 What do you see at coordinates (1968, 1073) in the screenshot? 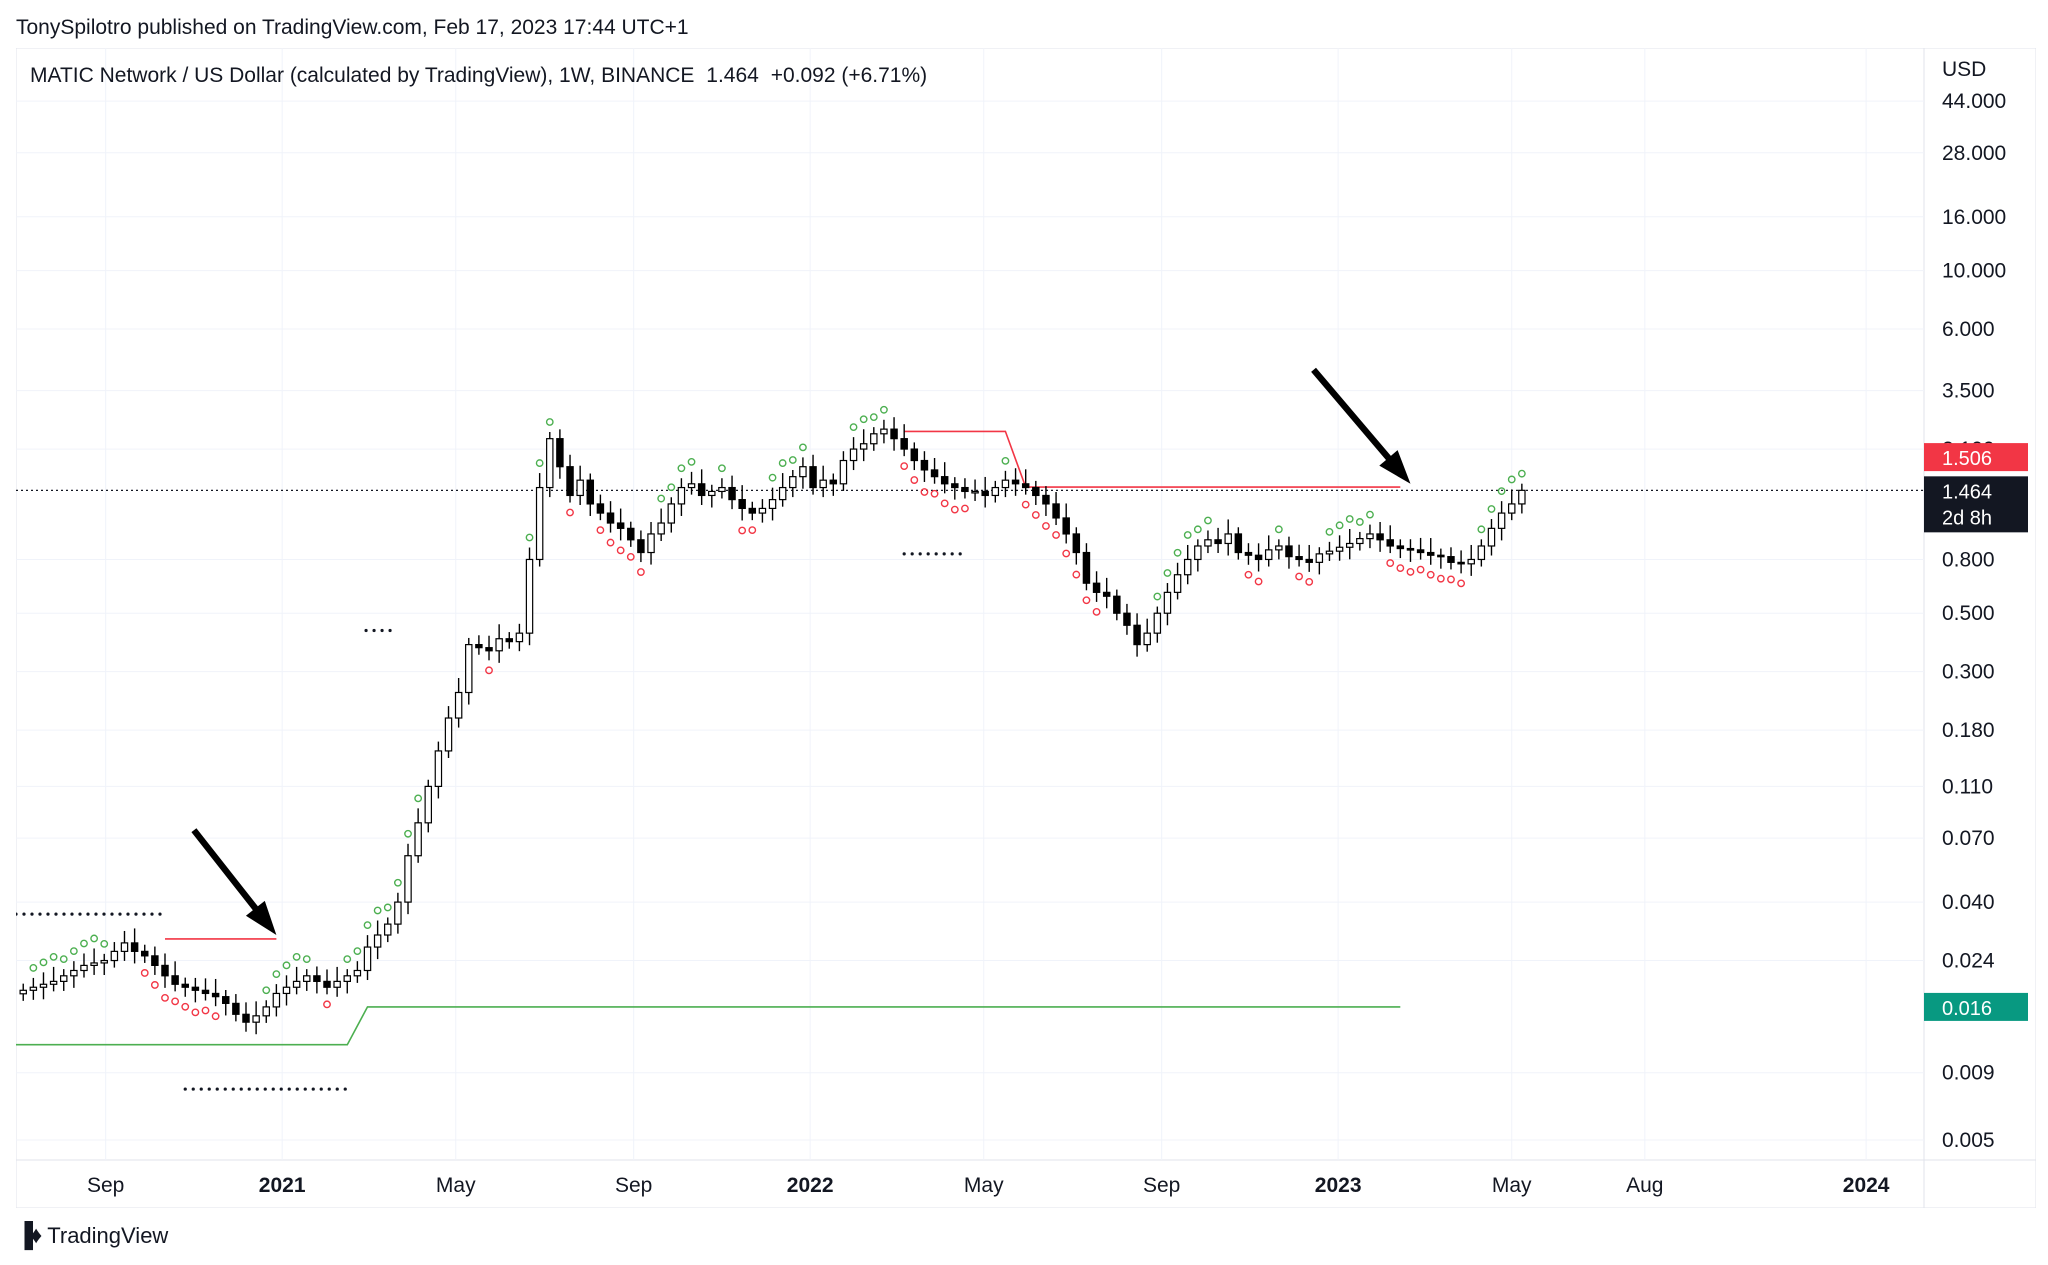
I see `y-tick-label: 0.009` at bounding box center [1968, 1073].